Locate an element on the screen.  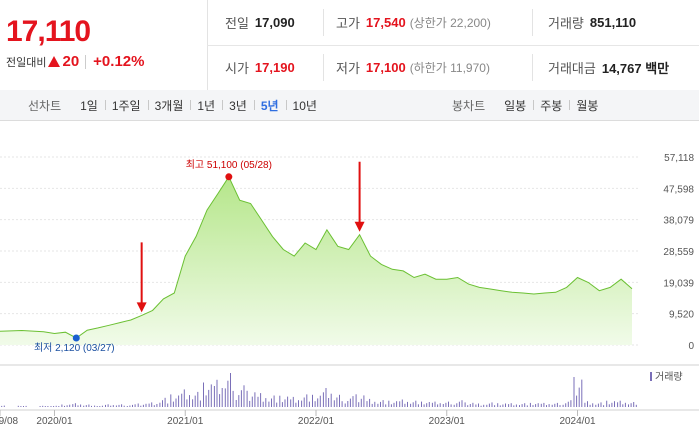
change-row: 전일대비 20 +0.12% is located at coordinates (75, 61).